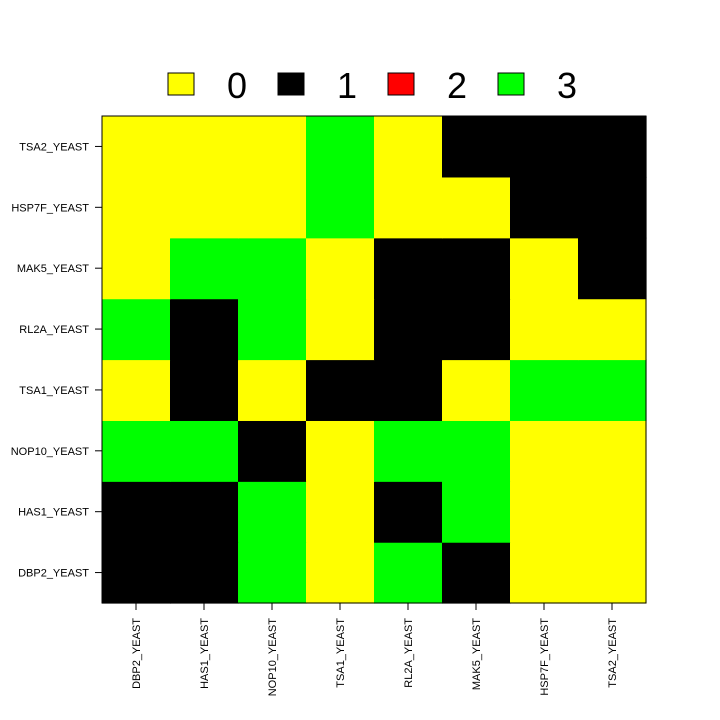  What do you see at coordinates (544, 329) in the screenshot?
I see `heatmap-cell-RL2A_YEAST-HSP7F_YEAST` at bounding box center [544, 329].